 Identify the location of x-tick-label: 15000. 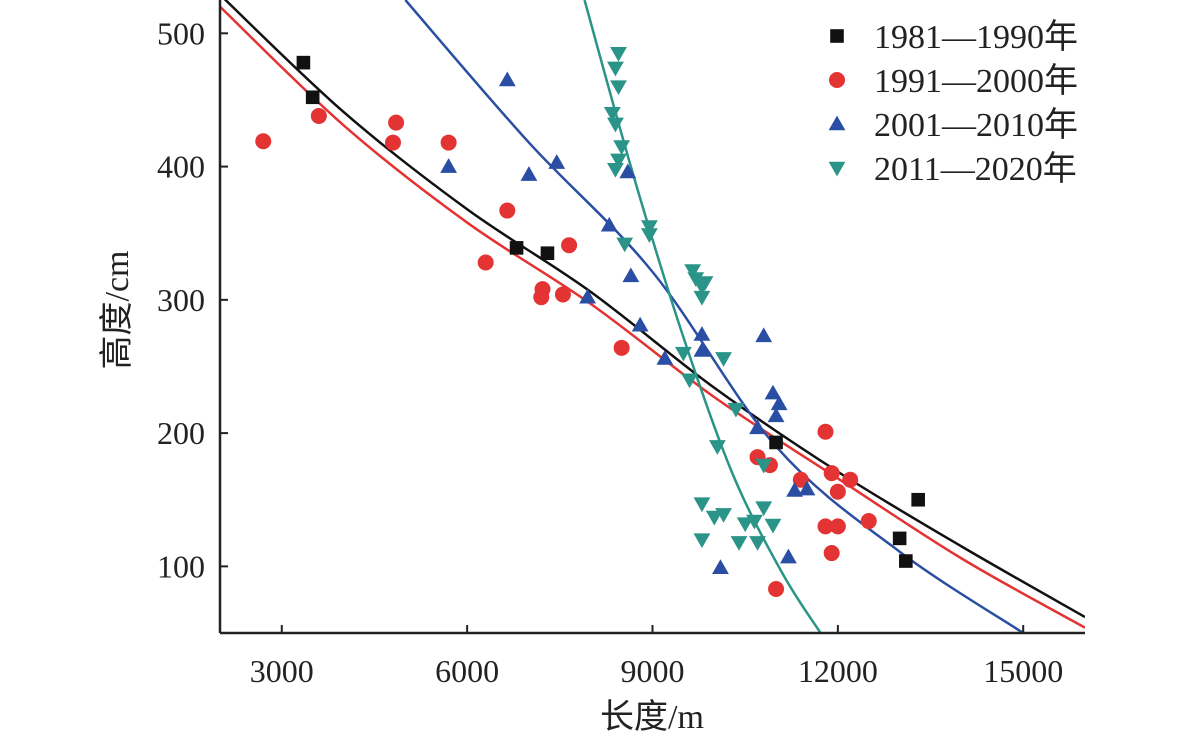
(1023, 671).